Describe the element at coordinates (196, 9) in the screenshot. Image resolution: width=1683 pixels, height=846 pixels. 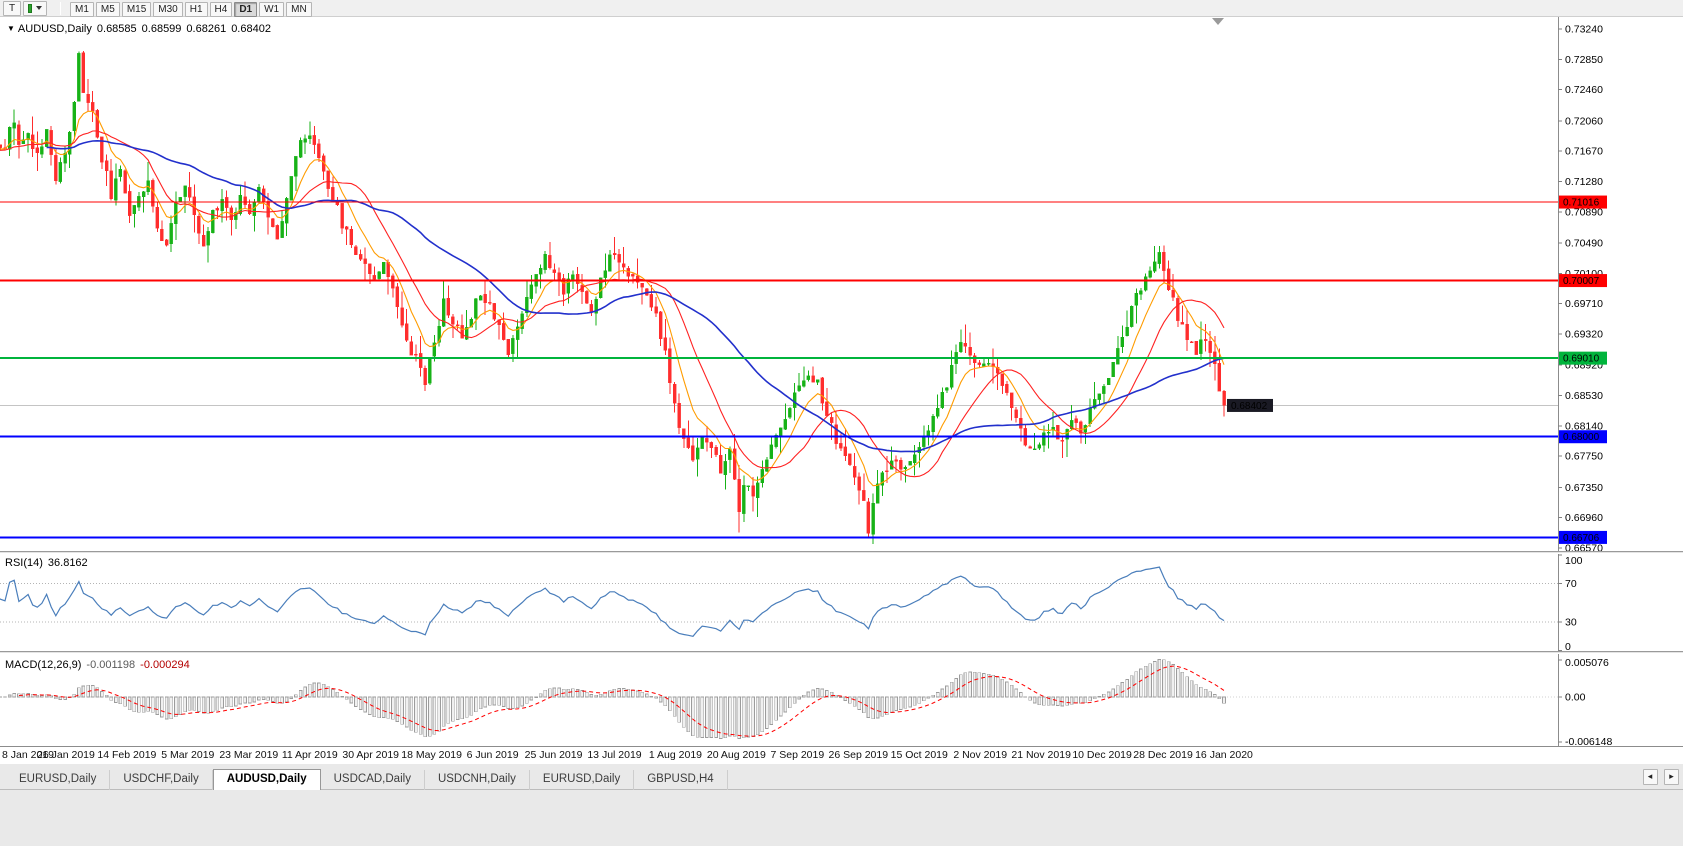
I see `timeframe-button-h1: H1` at that location.